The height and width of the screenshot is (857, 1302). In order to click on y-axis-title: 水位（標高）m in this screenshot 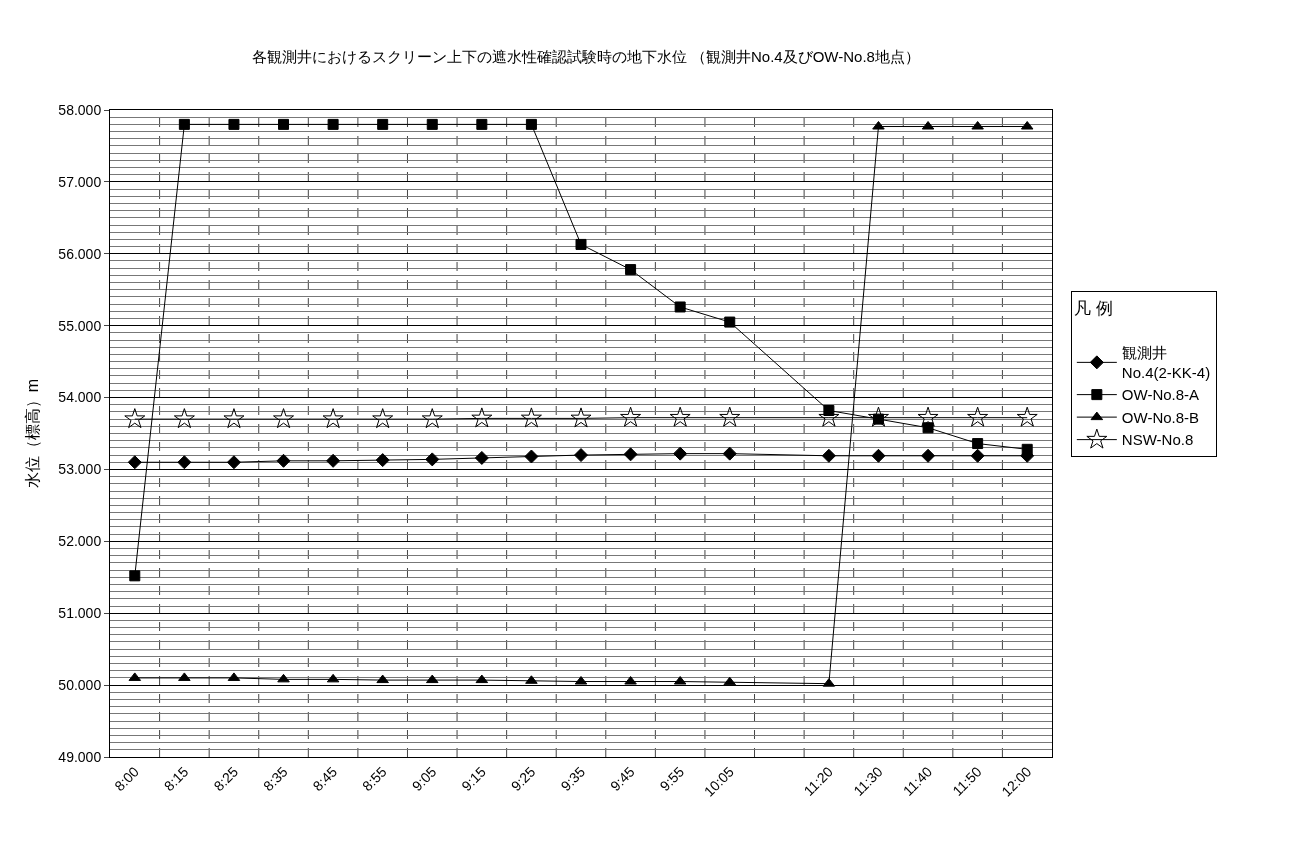, I will do `click(33, 433)`.